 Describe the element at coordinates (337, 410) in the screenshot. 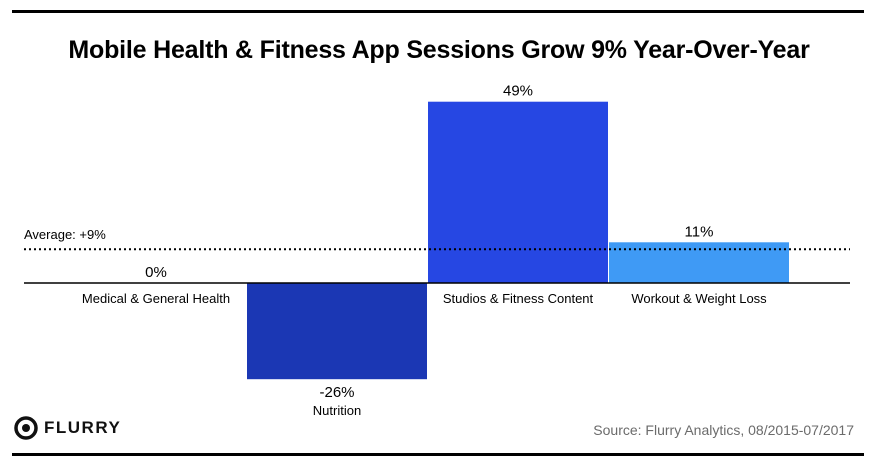

I see `category-label-1: Nutrition` at that location.